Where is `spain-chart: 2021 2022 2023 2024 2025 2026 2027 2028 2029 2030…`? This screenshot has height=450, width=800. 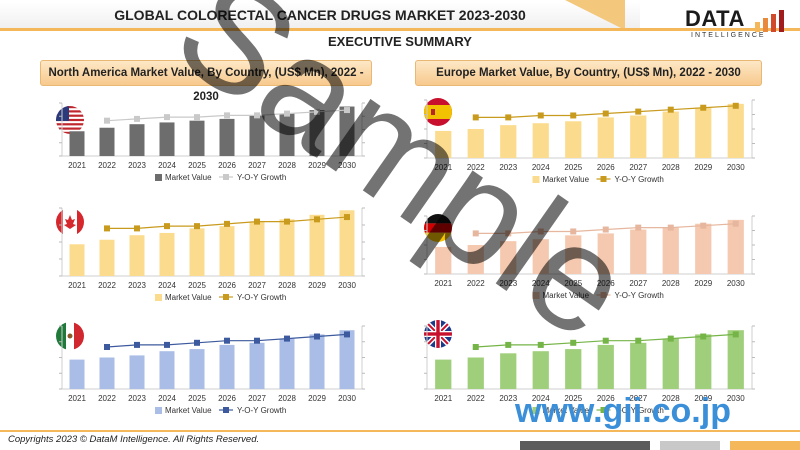 spain-chart: 2021 2022 2023 2024 2025 2026 2027 2028 2029 2030… is located at coordinates (589, 141).